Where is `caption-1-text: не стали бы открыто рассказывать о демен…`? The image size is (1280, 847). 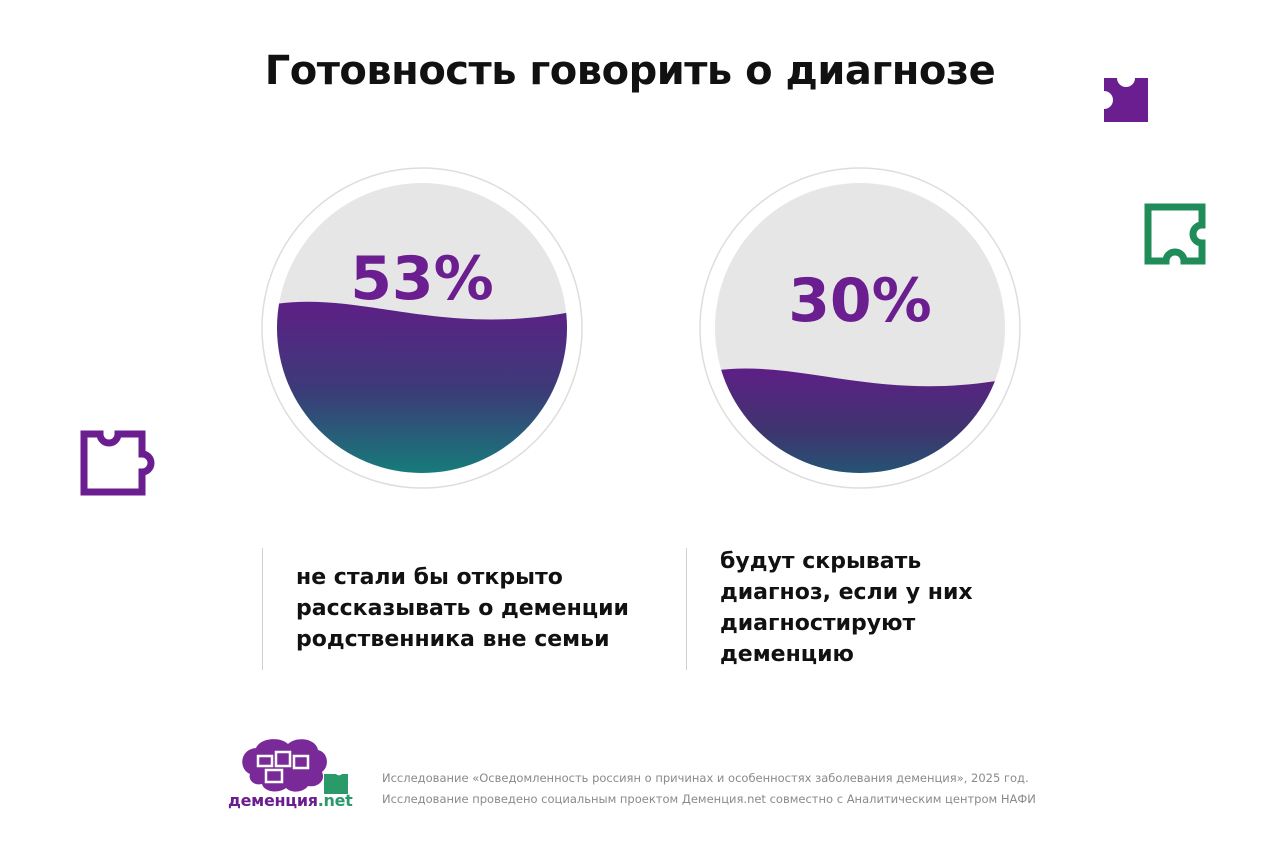
caption-1-text: не стали бы открыто рассказывать о демен… is located at coordinates (462, 608).